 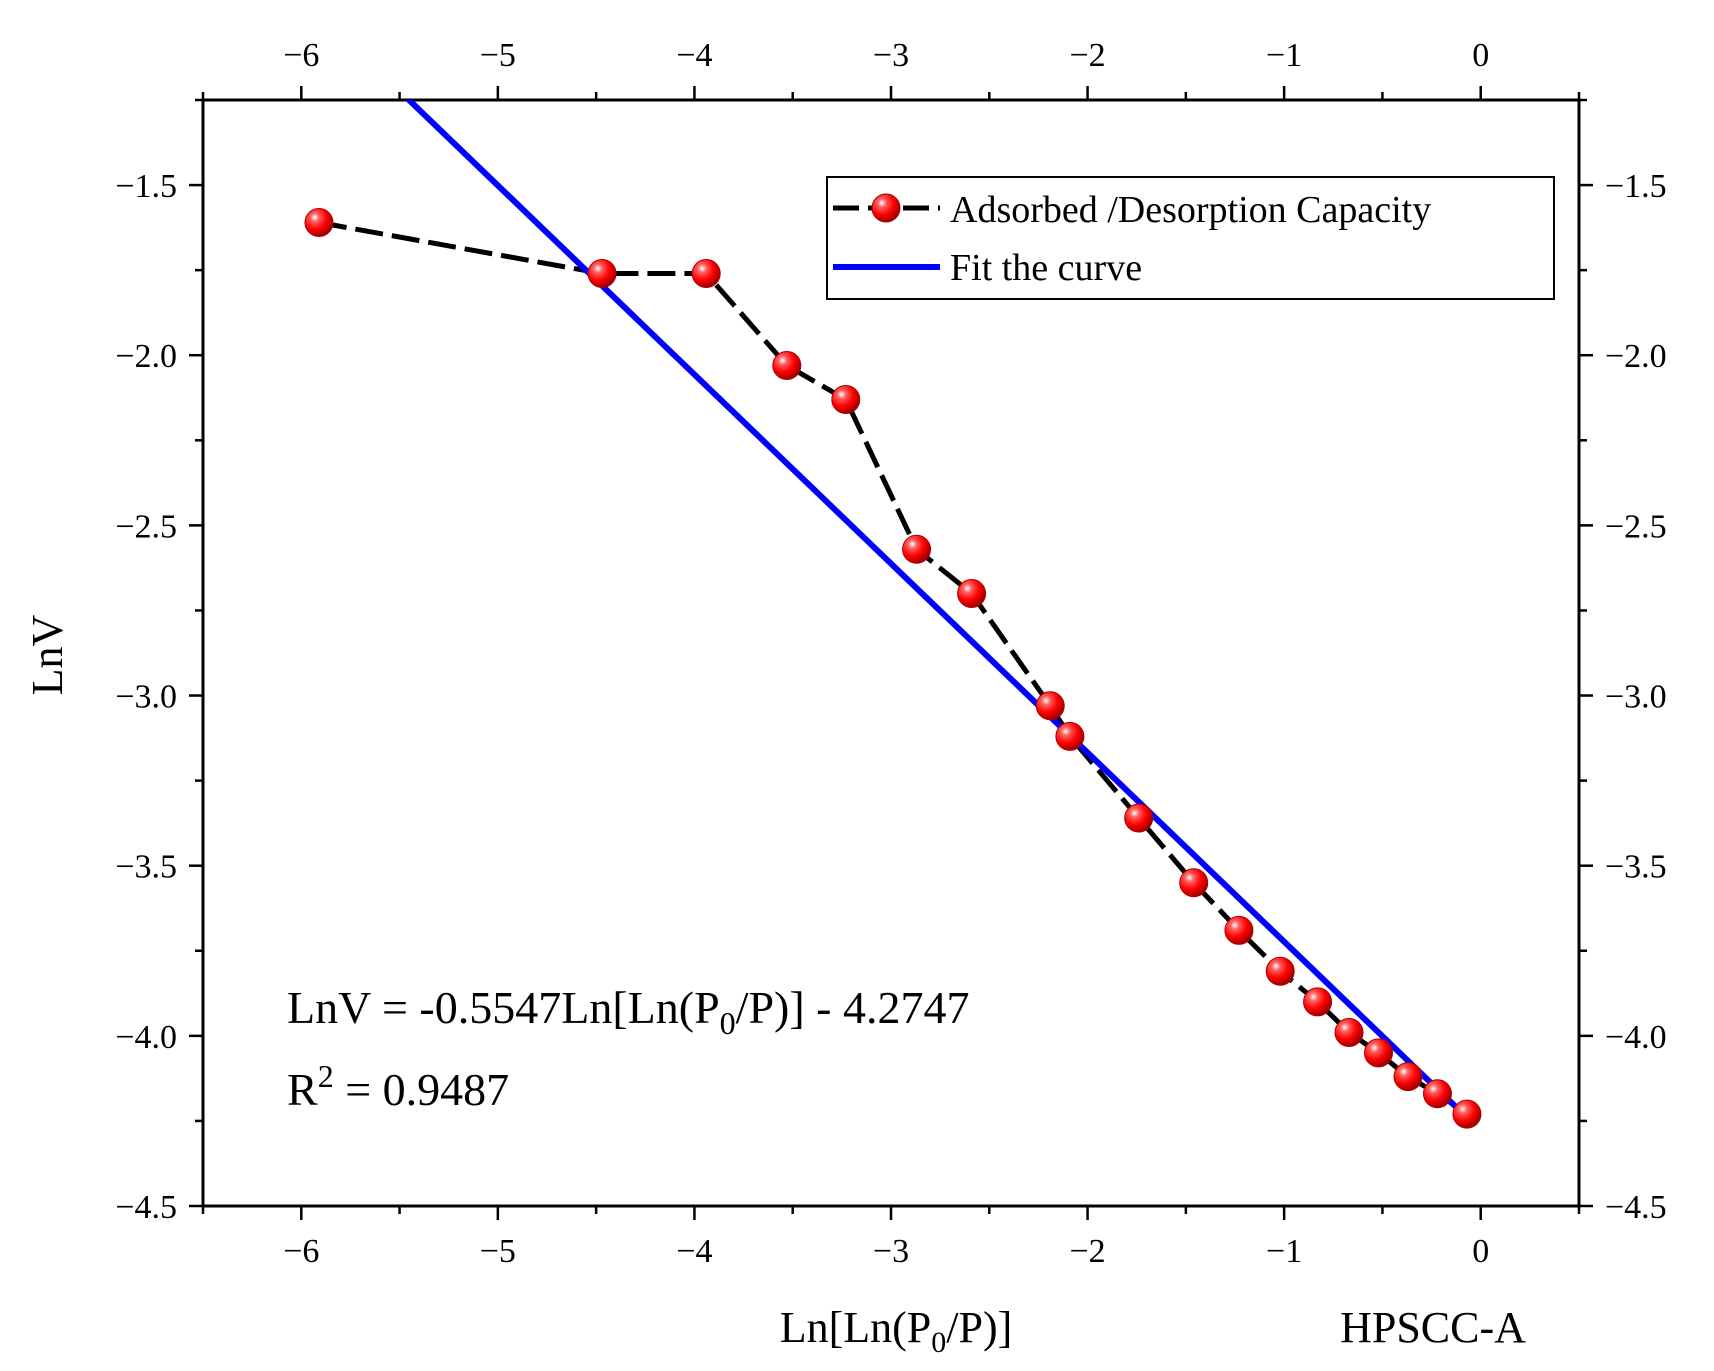 What do you see at coordinates (301, 55) in the screenshot?
I see `x-tick-label-top: −6` at bounding box center [301, 55].